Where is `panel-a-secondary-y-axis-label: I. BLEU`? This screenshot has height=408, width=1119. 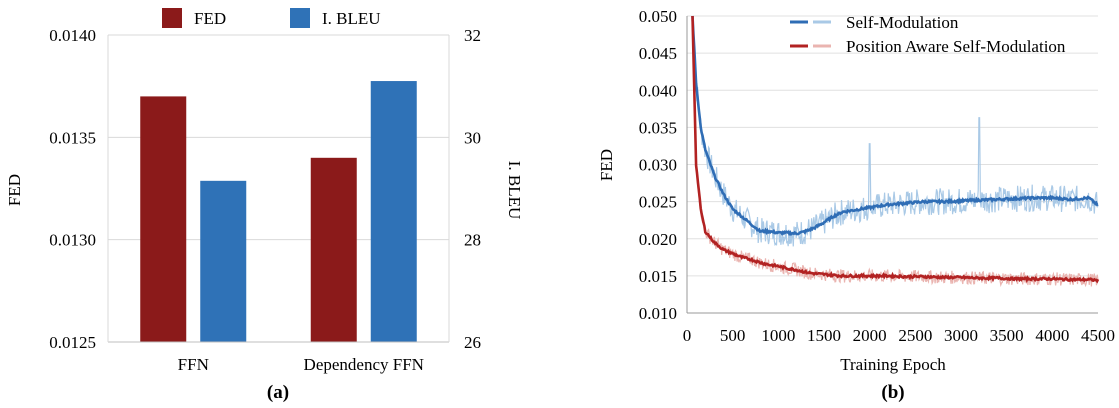 panel-a-secondary-y-axis-label: I. BLEU is located at coordinates (514, 190).